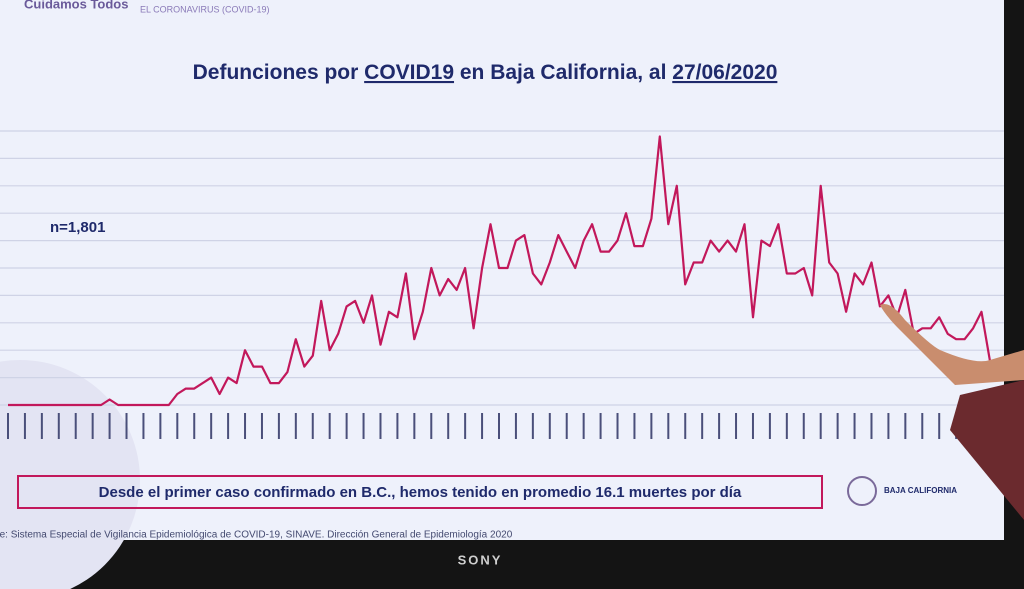 This screenshot has width=1024, height=589. What do you see at coordinates (205, 9) in the screenshot?
I see `header-subtitle: EL CORONAVIRUS (COVID-19)` at bounding box center [205, 9].